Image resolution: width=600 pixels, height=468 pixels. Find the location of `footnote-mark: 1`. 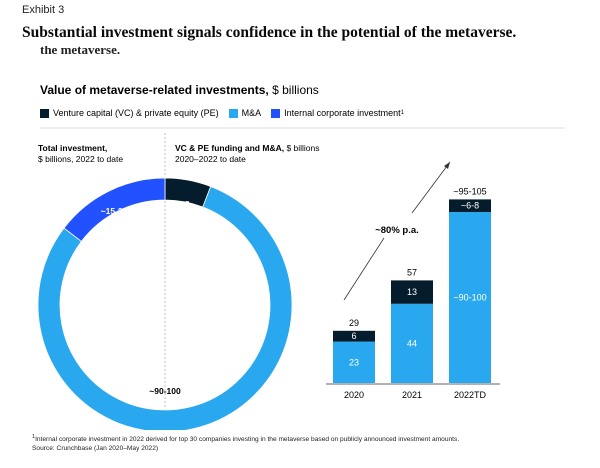

footnote-mark: 1 is located at coordinates (34, 437).